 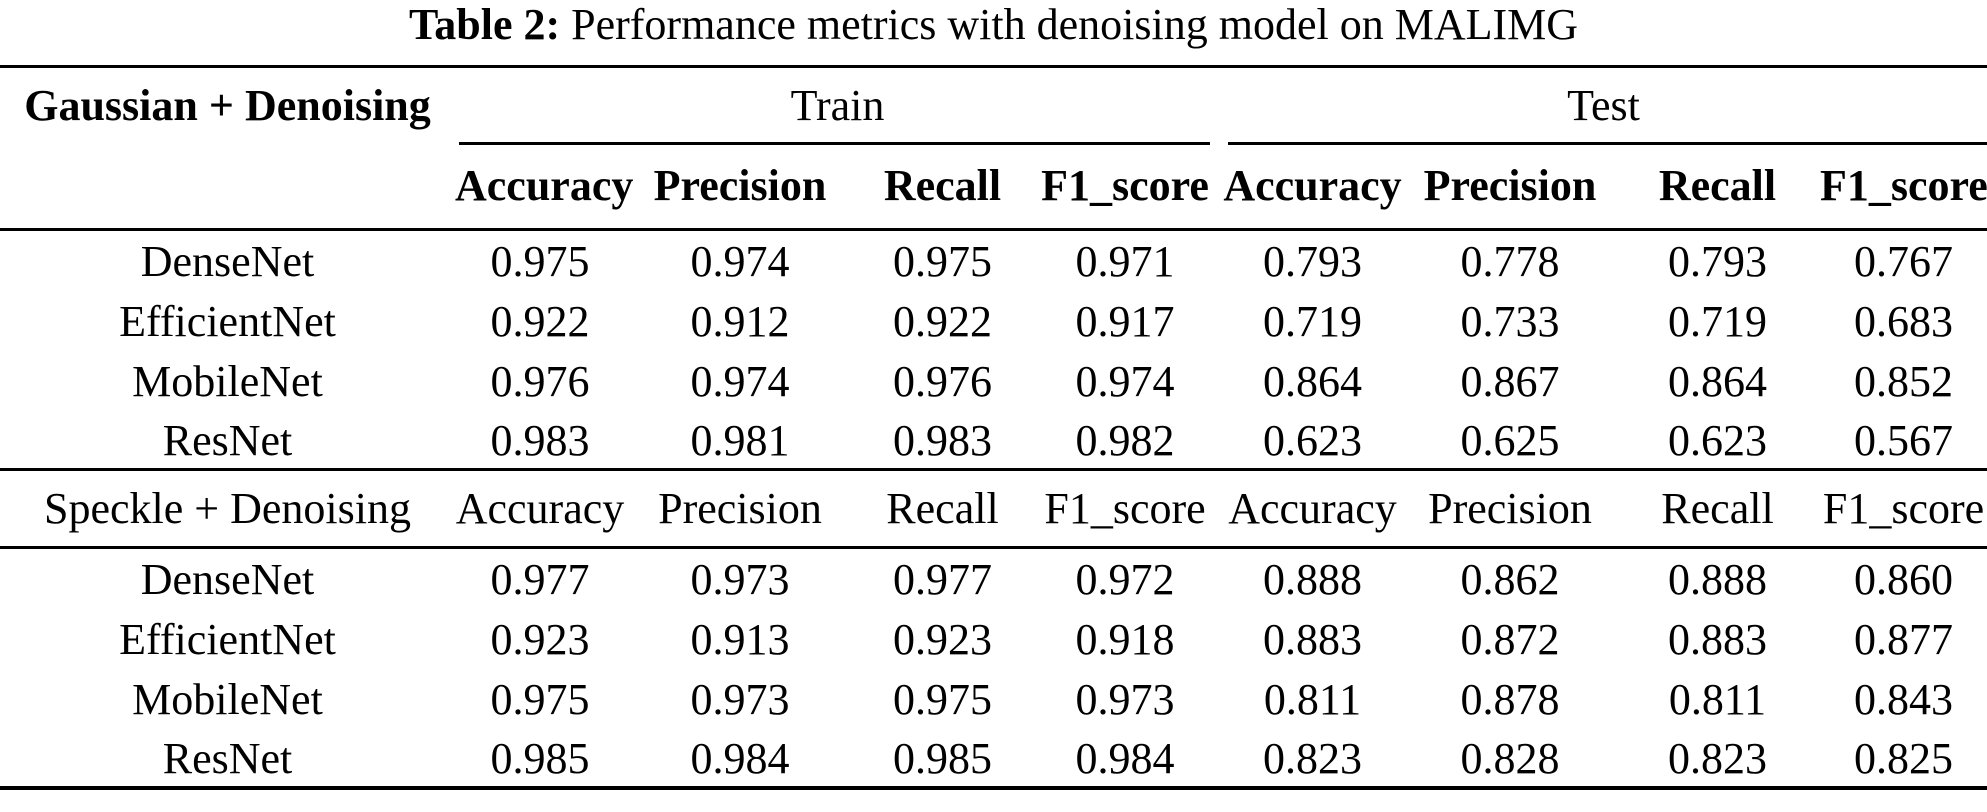 I want to click on metric-value-cell: 0.971, so click(x=1125, y=262).